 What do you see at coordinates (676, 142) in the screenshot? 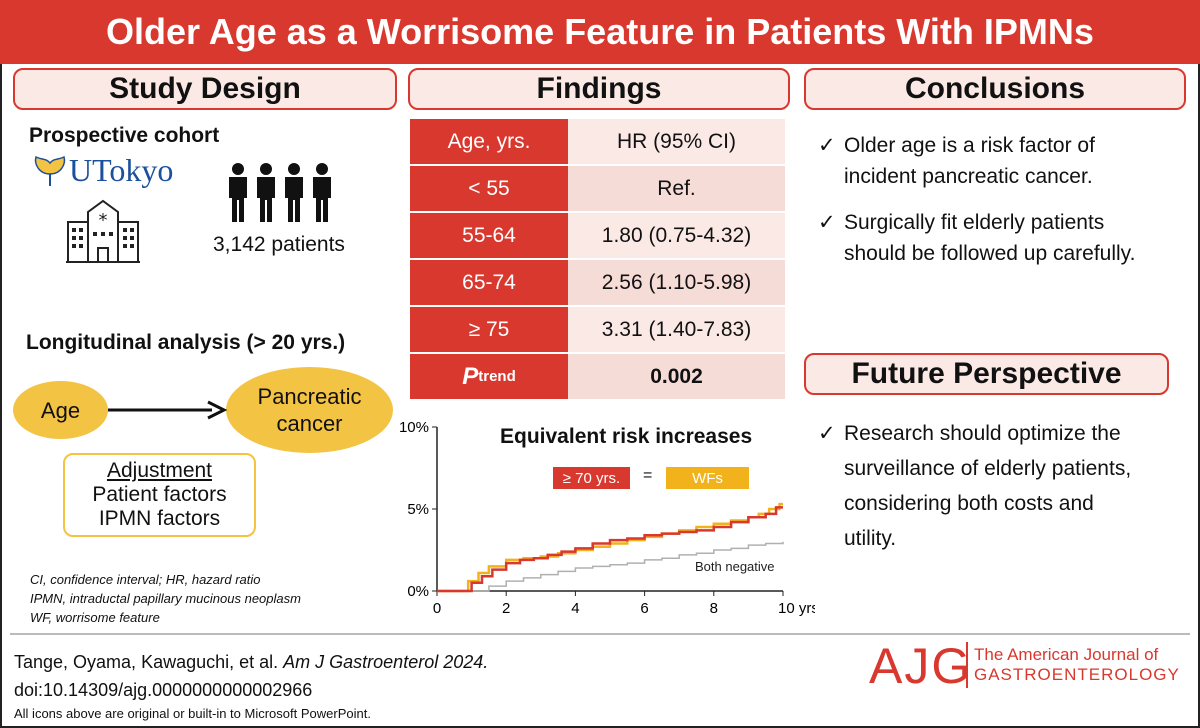
I see `table-header-hr: HR (95% CI)` at bounding box center [676, 142].